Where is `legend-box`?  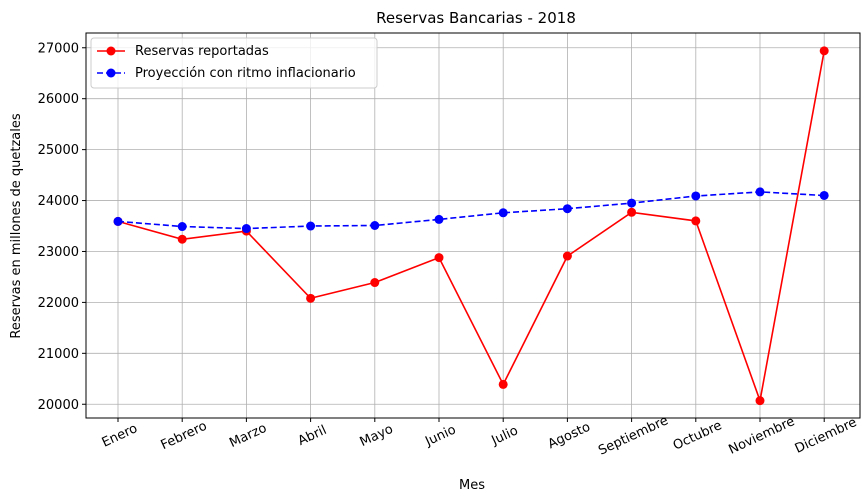 legend-box is located at coordinates (234, 63).